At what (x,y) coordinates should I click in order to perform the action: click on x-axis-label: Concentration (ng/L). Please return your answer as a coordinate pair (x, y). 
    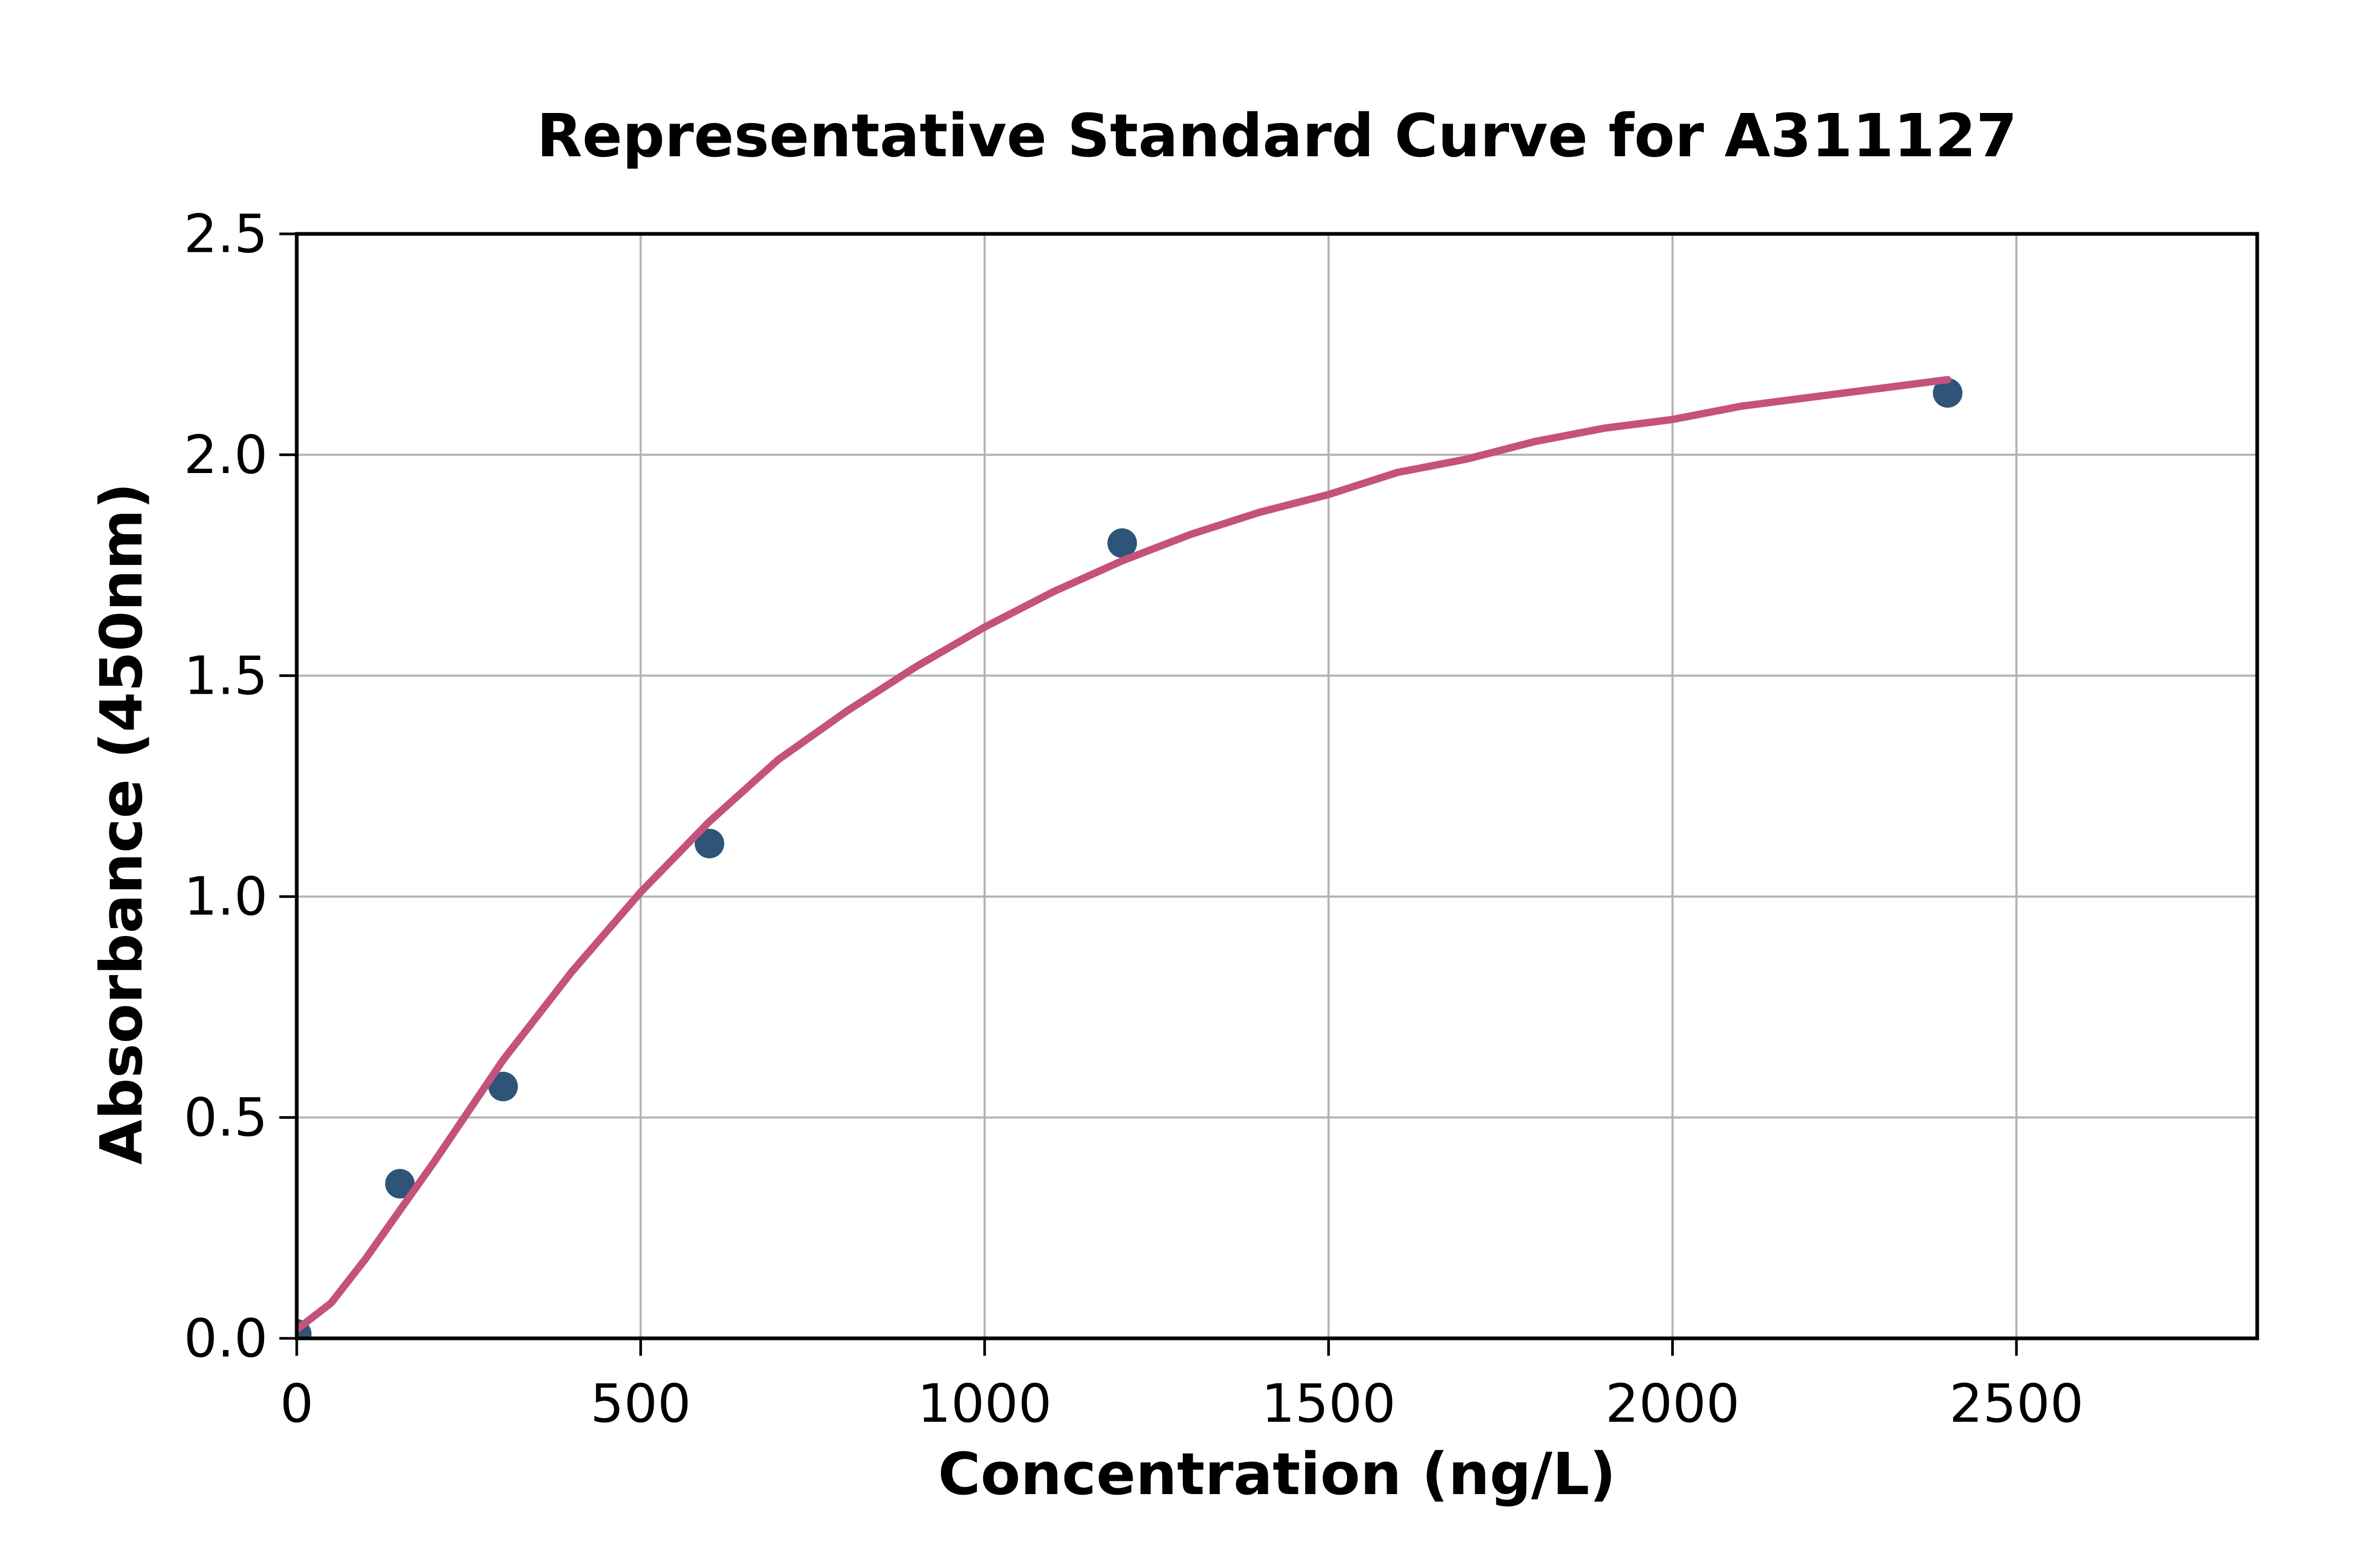
    Looking at the image, I should click on (1277, 1474).